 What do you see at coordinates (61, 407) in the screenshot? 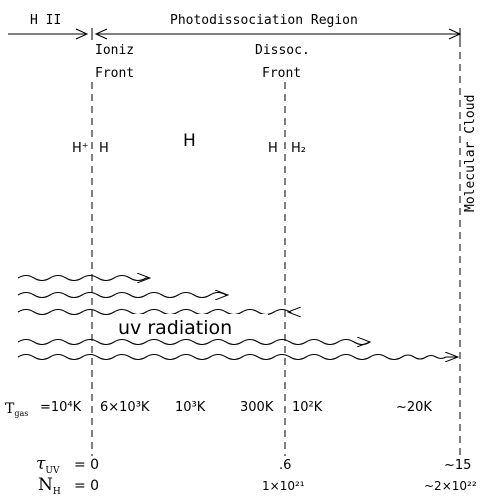
I see `temp-hii: =10⁴K` at bounding box center [61, 407].